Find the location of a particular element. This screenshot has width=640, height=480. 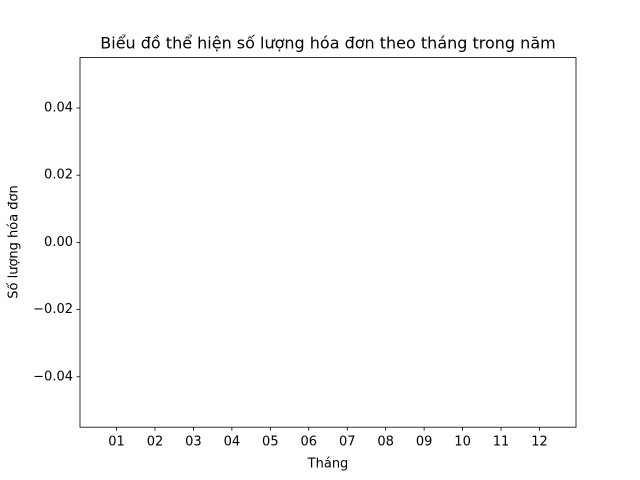

y-tick-label: 0.04 is located at coordinates (58, 108).